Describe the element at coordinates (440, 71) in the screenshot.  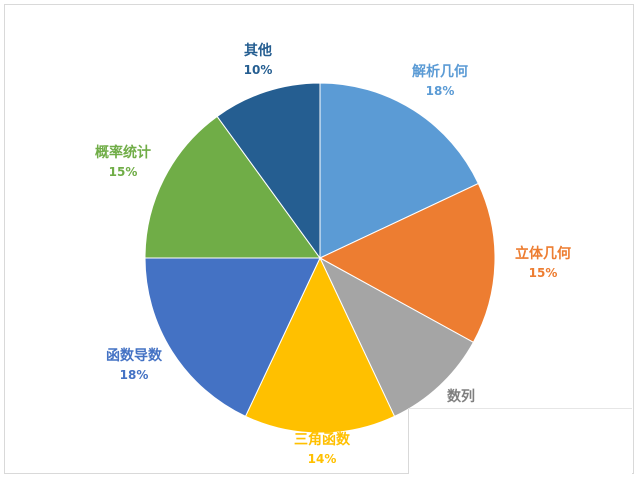
I see `slice-label-1: 解析几何` at that location.